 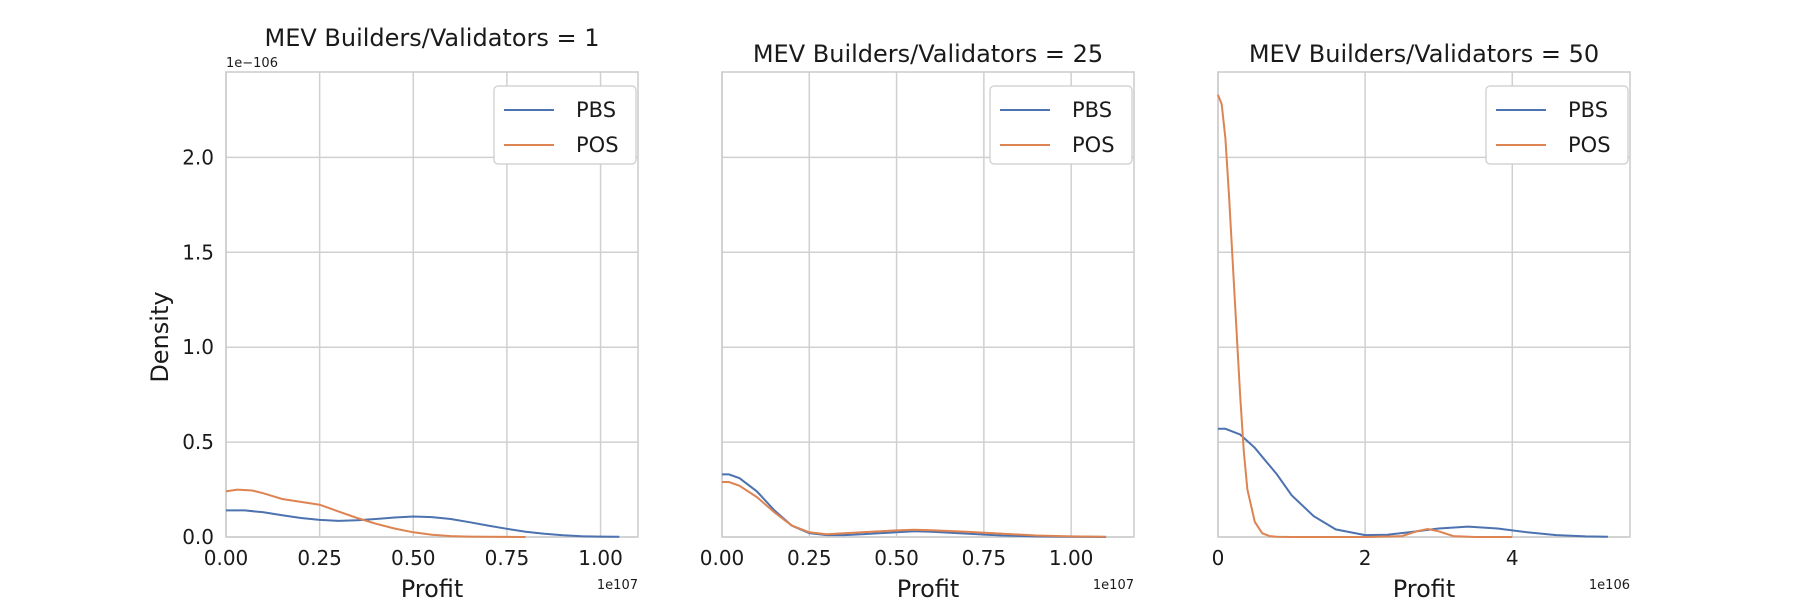 I want to click on y-tick-label: 1.0, so click(x=198, y=347).